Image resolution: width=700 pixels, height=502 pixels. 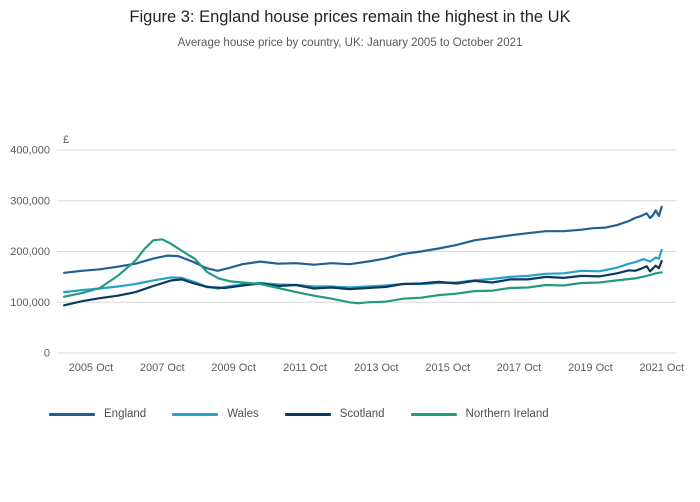 I want to click on legend-item-england: England, so click(x=97, y=414).